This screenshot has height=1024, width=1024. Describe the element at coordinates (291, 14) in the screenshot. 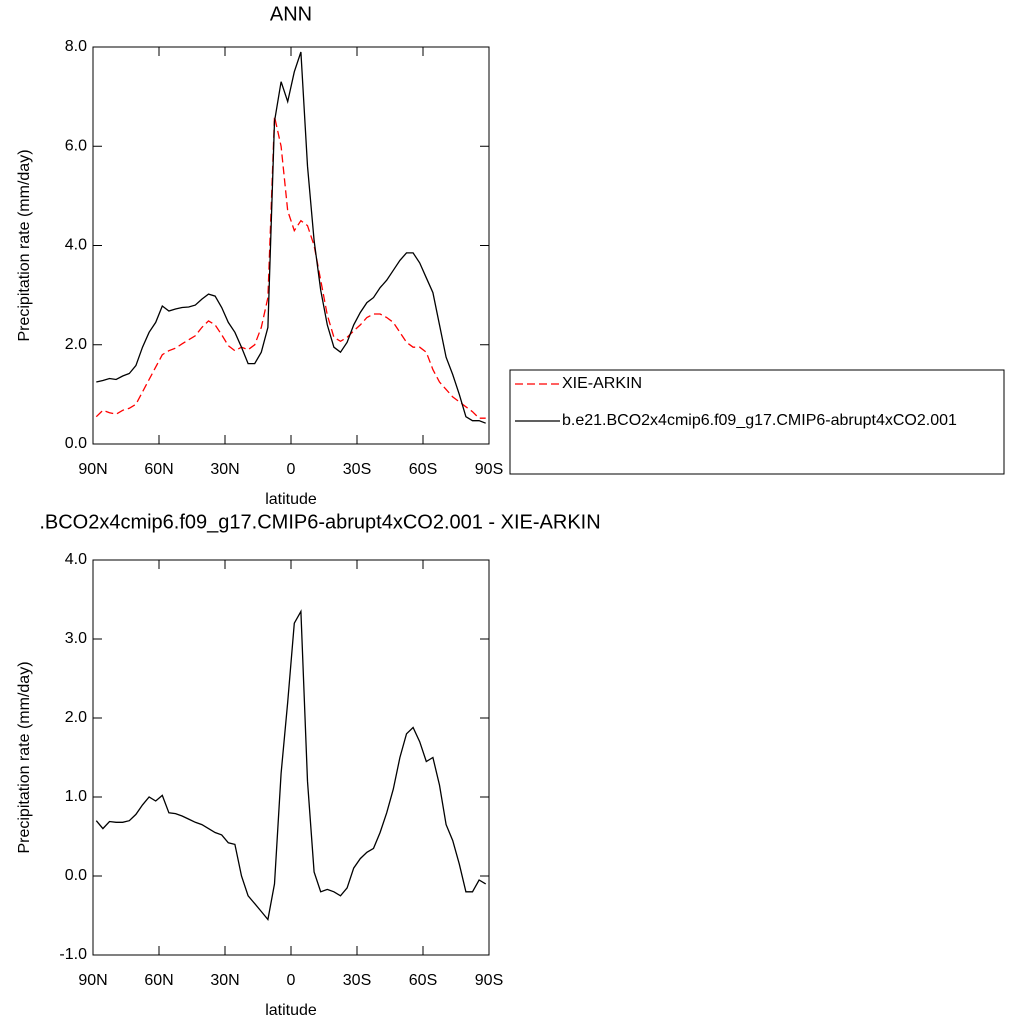

I see `chart-title: ANN` at that location.